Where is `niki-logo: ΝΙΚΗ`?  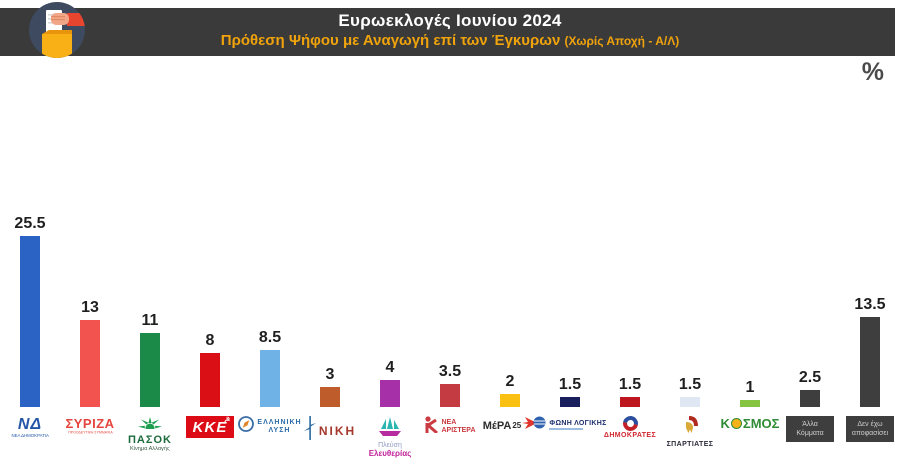
niki-logo: ΝΙΚΗ is located at coordinates (330, 430).